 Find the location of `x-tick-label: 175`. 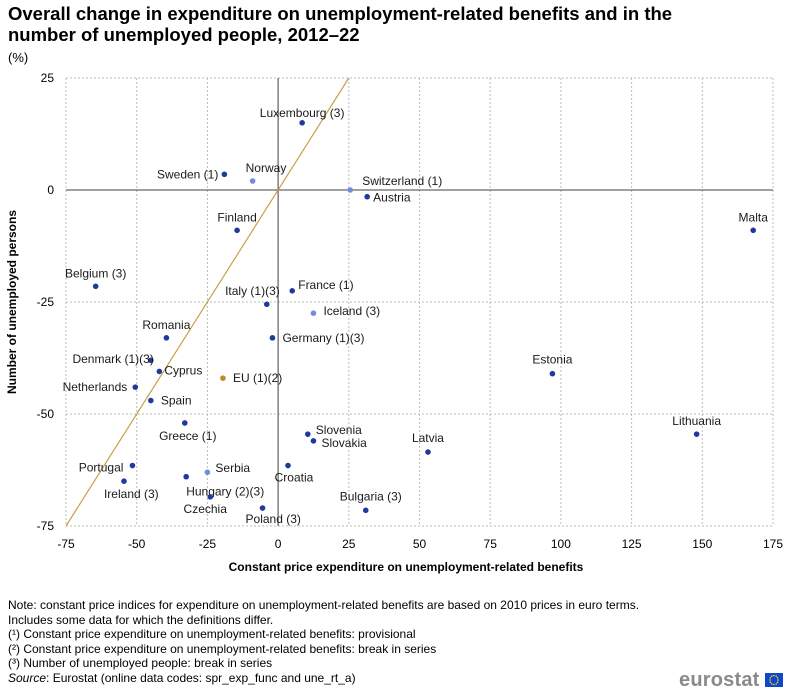

x-tick-label: 175 is located at coordinates (773, 544).